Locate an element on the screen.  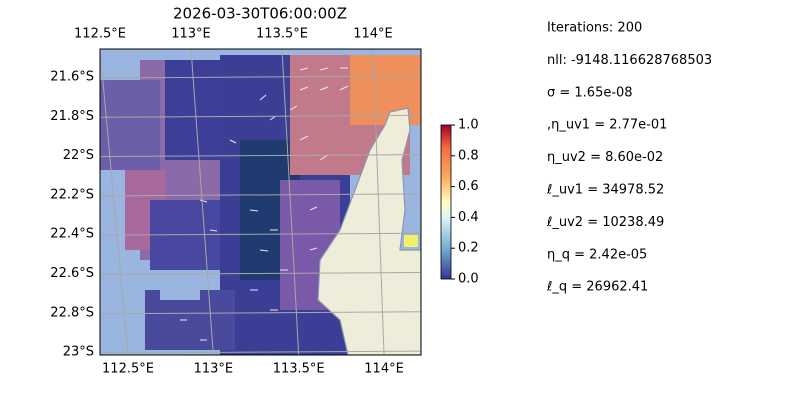
lat-tick-label: 21.6°S is located at coordinates (72, 77).